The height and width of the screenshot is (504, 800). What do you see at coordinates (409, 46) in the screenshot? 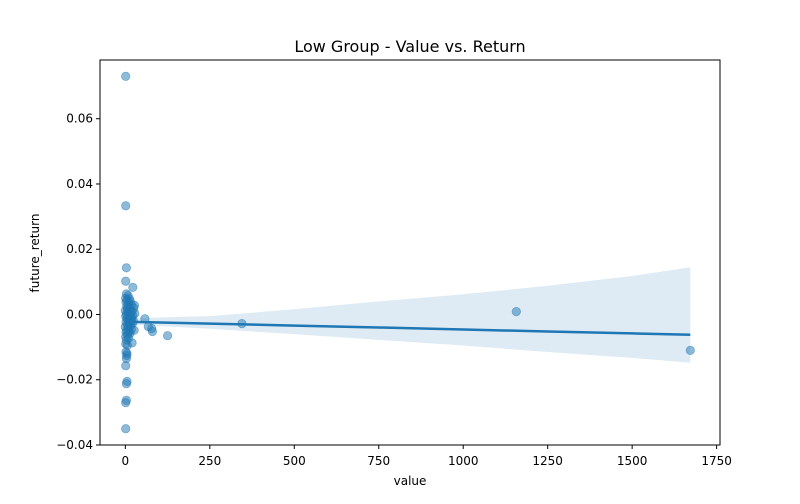
I see `chart-title: Low Group - Value vs. Return` at bounding box center [409, 46].